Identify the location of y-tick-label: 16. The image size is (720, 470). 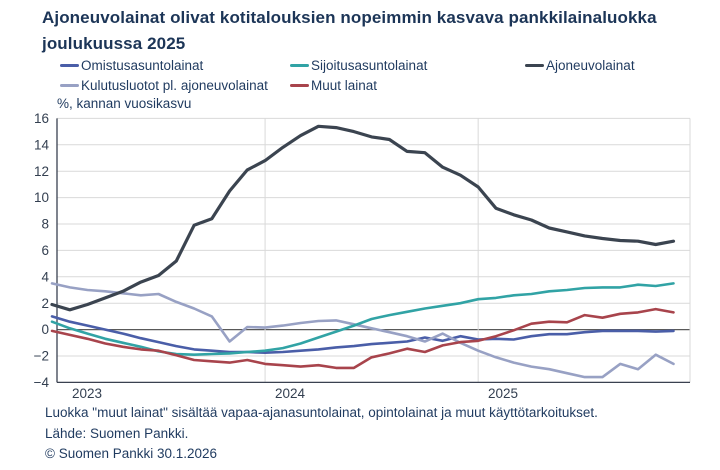
(41, 118).